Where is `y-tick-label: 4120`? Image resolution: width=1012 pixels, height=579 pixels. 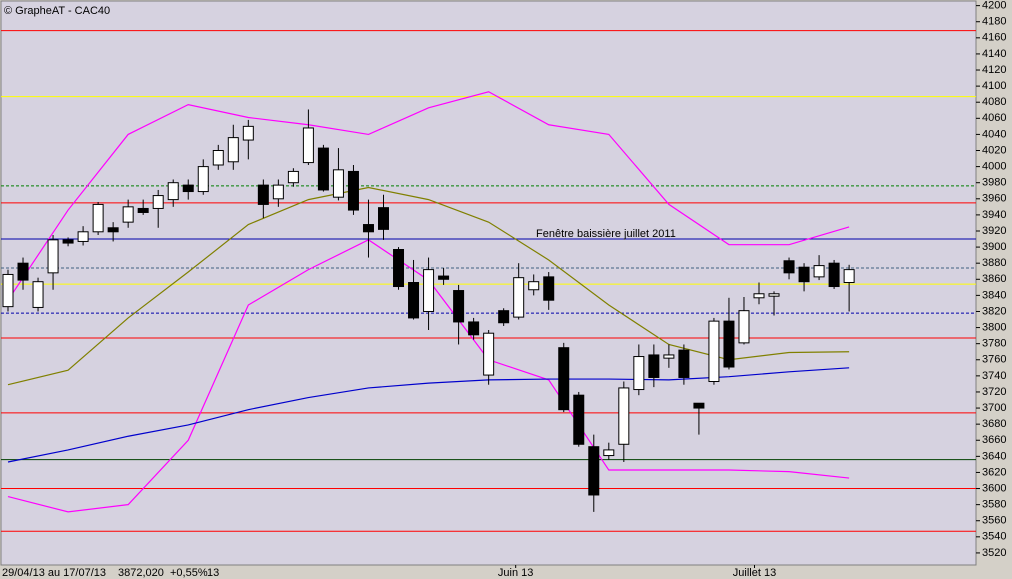
y-tick-label: 4120 is located at coordinates (994, 70).